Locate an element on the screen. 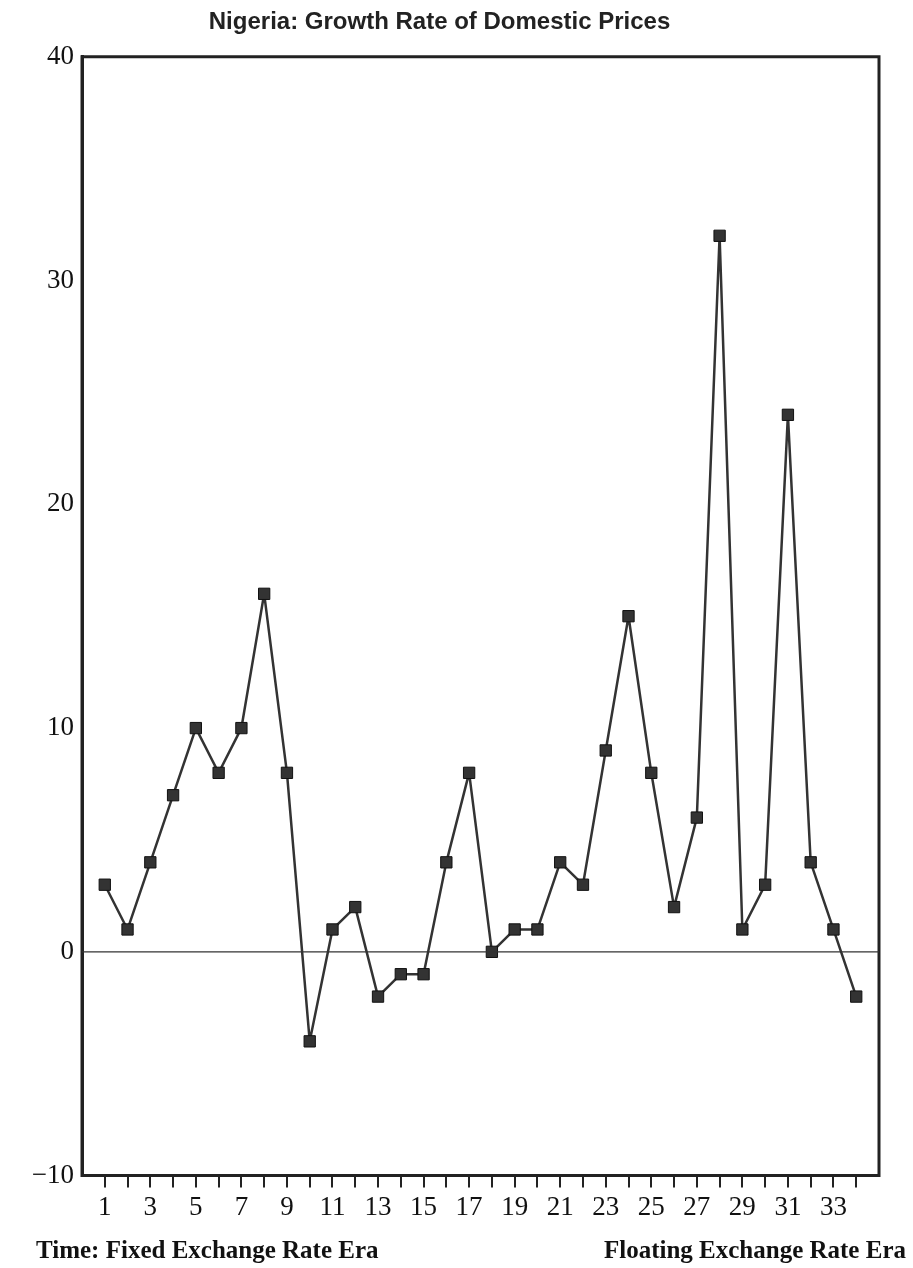 The height and width of the screenshot is (1268, 913). x-tick-label: 1 is located at coordinates (105, 1205).